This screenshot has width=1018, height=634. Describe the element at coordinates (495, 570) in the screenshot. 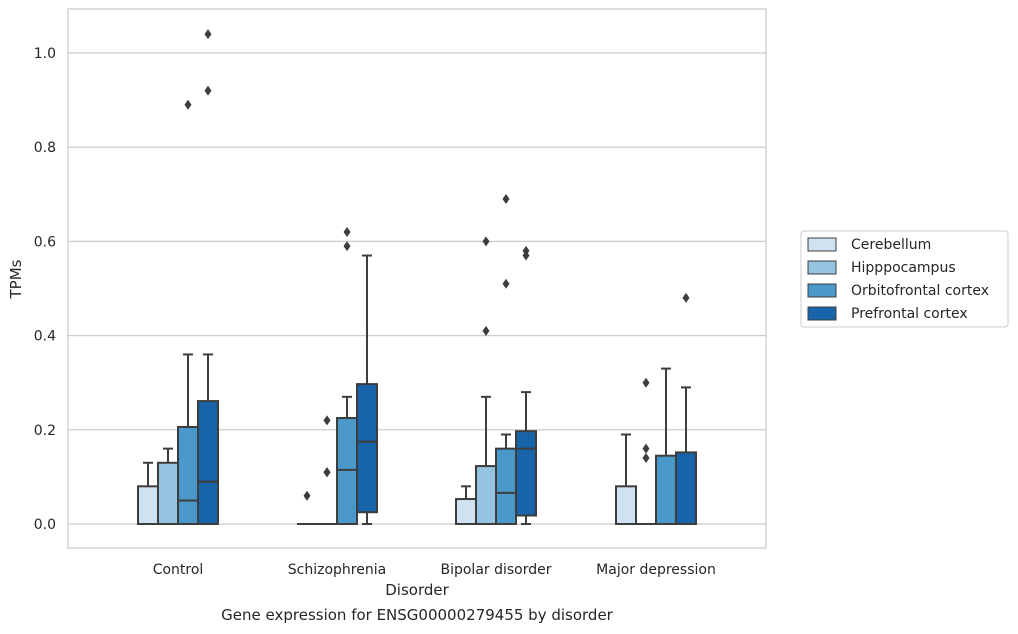

I see `x-tick-label: Bipolar disorder` at that location.